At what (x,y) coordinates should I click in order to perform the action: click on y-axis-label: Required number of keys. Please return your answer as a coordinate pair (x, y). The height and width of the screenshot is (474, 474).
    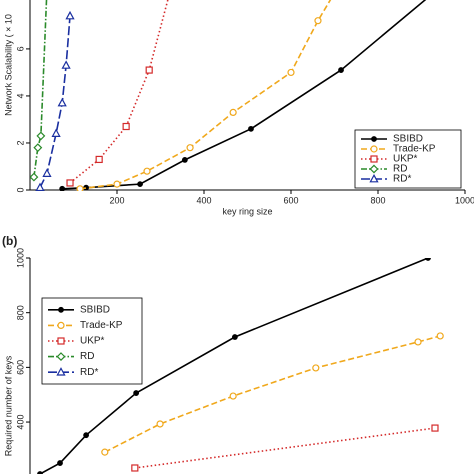
    Looking at the image, I should click on (8, 405).